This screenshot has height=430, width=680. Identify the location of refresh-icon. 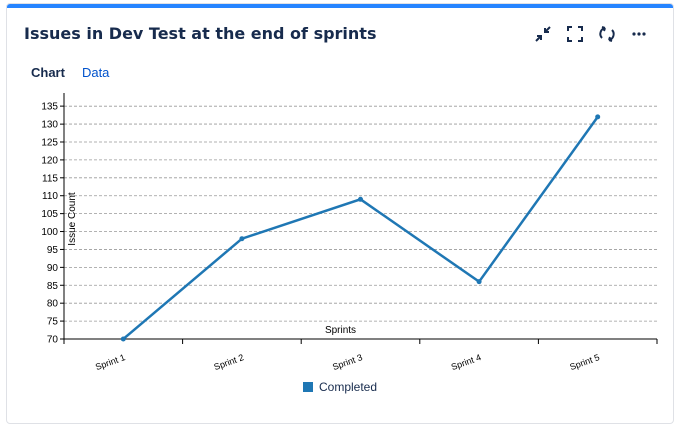
(607, 34).